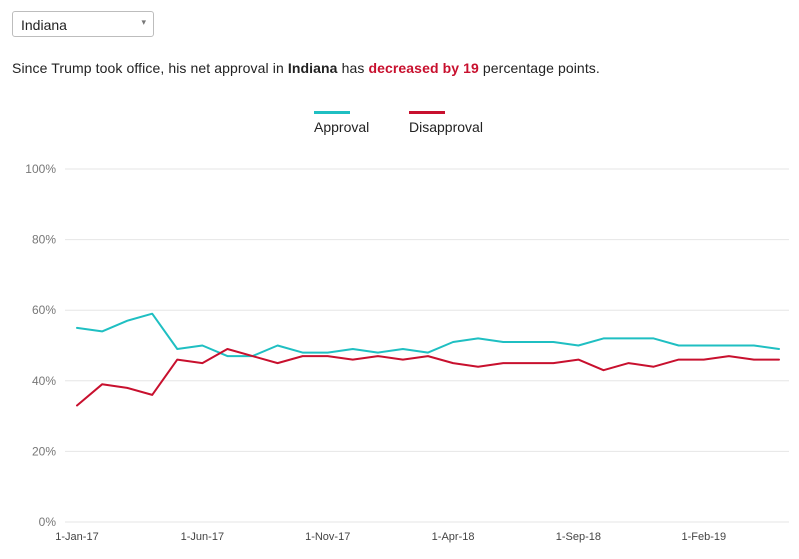  Describe the element at coordinates (428, 335) in the screenshot. I see `approval-line` at that location.